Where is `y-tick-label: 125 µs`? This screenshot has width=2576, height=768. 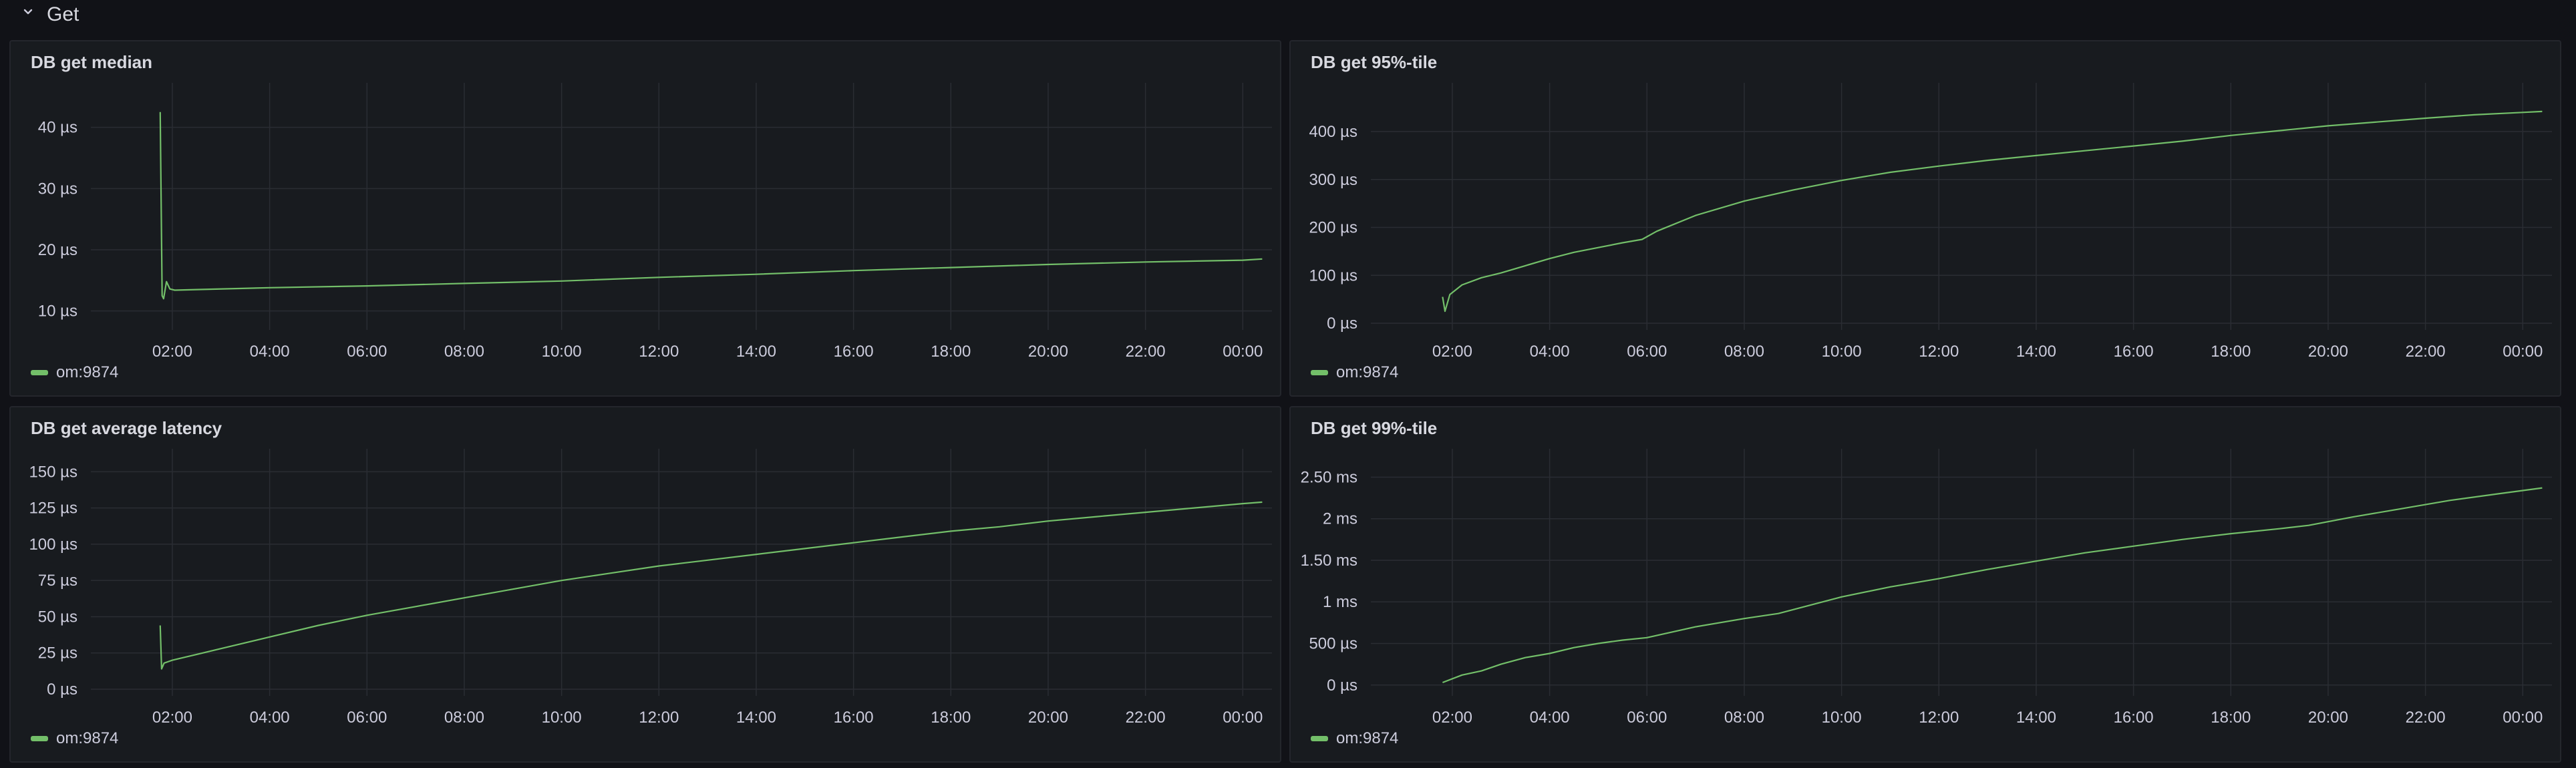
y-tick-label: 125 µs is located at coordinates (53, 509).